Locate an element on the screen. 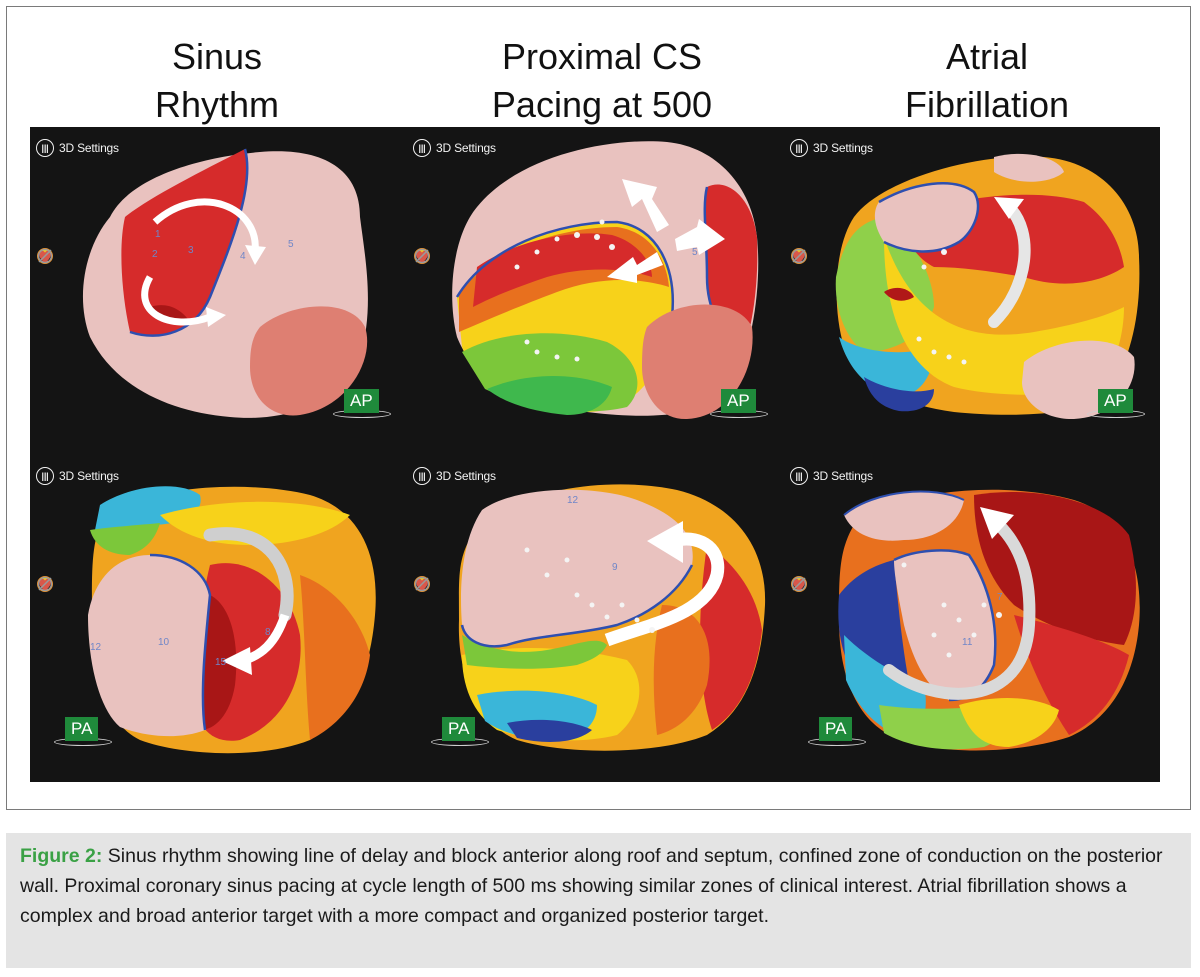  map-panel-sinus-ap: 1 2 3 4 5 ||| 3D Settings AP is located at coordinates (218, 290).